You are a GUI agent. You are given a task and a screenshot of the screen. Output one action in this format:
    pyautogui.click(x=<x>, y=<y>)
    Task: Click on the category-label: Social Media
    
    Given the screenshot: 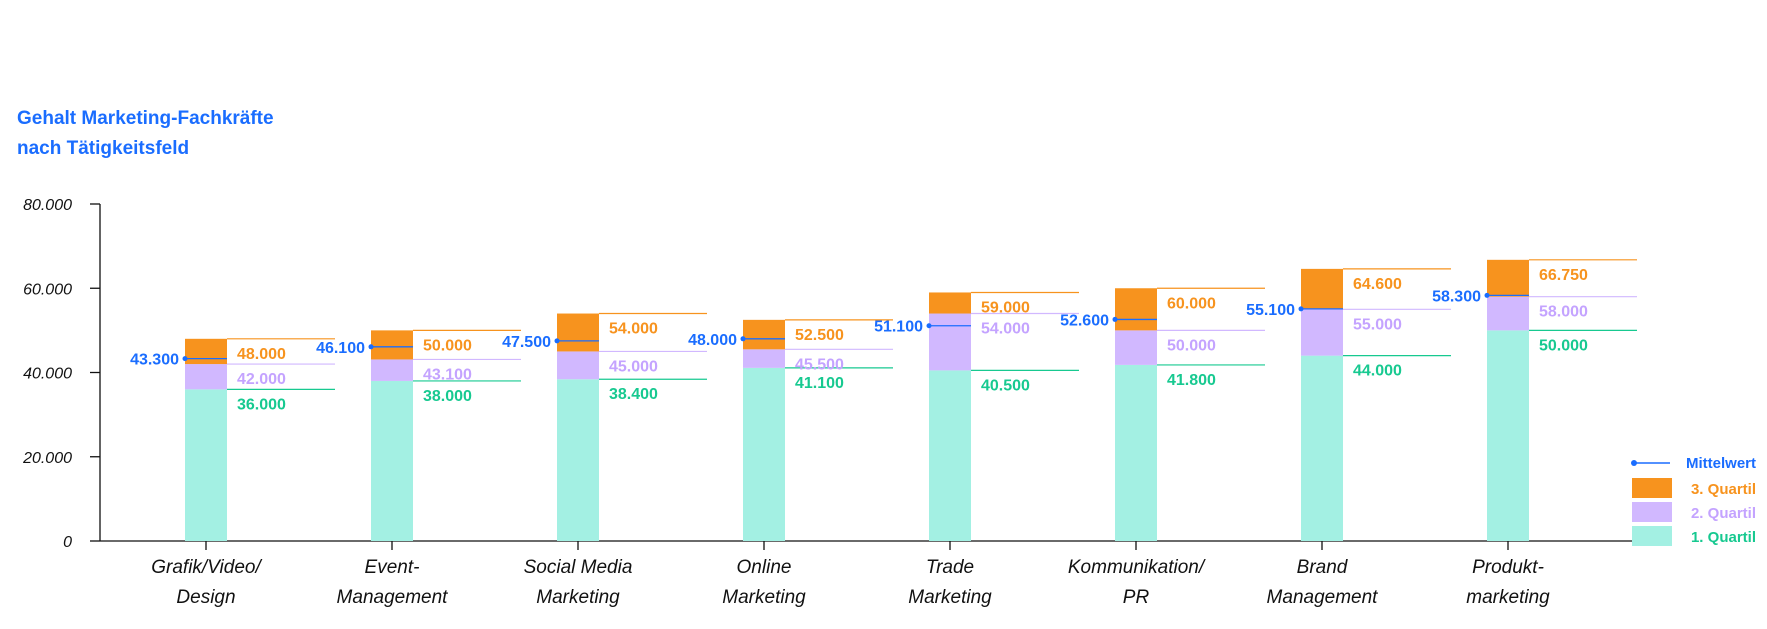 What is the action you would take?
    pyautogui.click(x=578, y=567)
    